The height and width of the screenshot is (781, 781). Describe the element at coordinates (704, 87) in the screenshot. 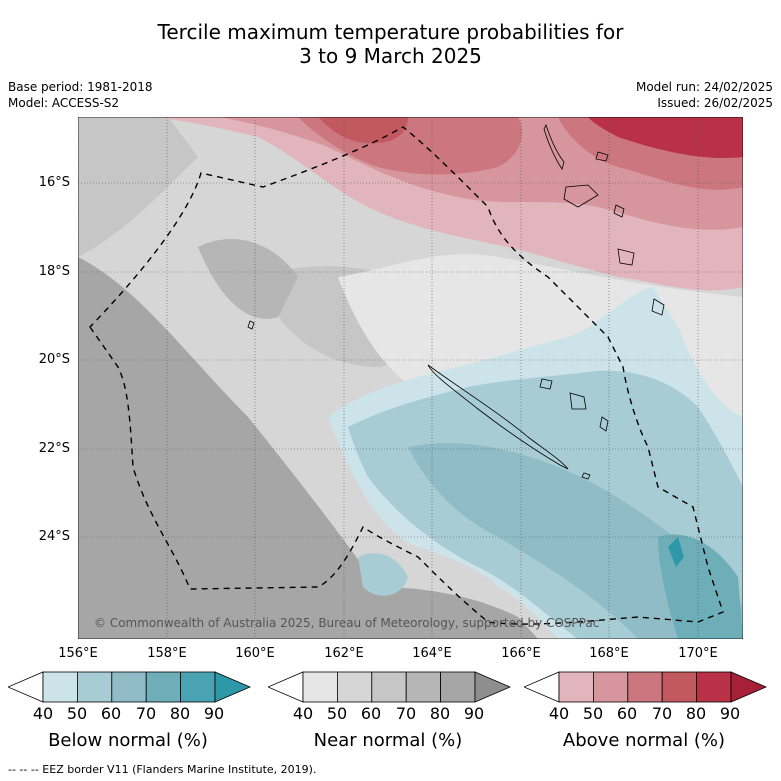

I see `model-run: Model run: 24/02/2025` at that location.